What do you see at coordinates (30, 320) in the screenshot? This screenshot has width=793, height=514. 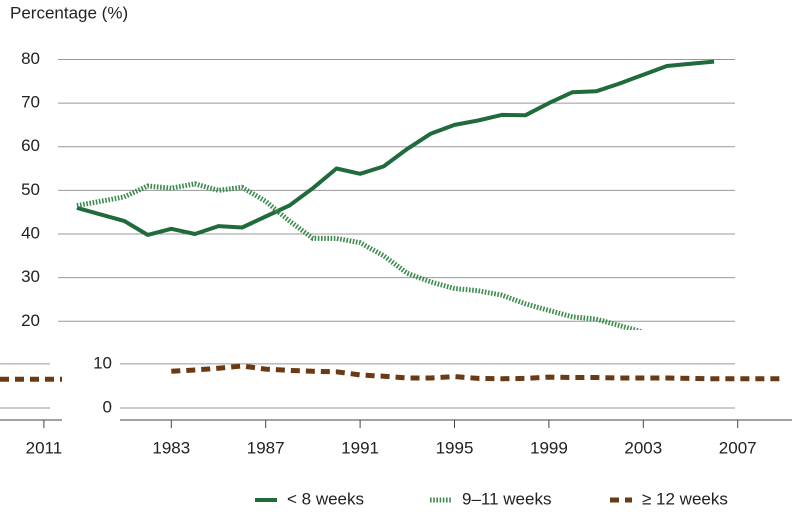 I see `y-tick-label: 20` at bounding box center [30, 320].